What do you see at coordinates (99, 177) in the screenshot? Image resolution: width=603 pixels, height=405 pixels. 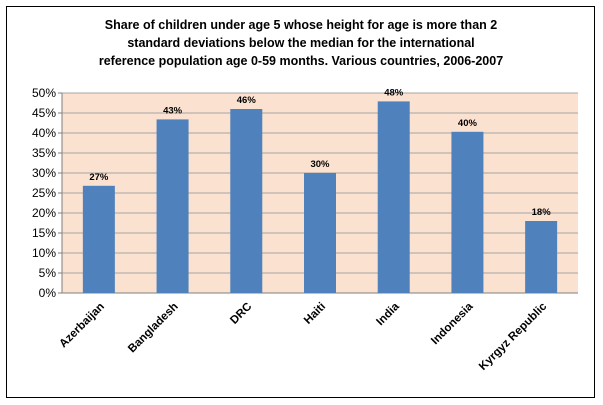 I see `data-label: 27%` at bounding box center [99, 177].